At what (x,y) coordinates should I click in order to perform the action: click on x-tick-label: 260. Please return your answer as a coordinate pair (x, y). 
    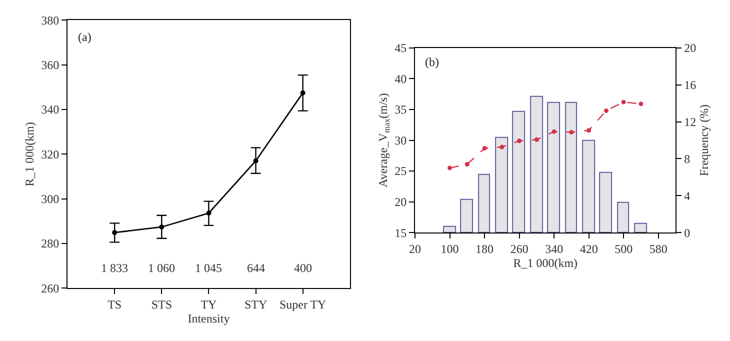
    Looking at the image, I should click on (519, 249).